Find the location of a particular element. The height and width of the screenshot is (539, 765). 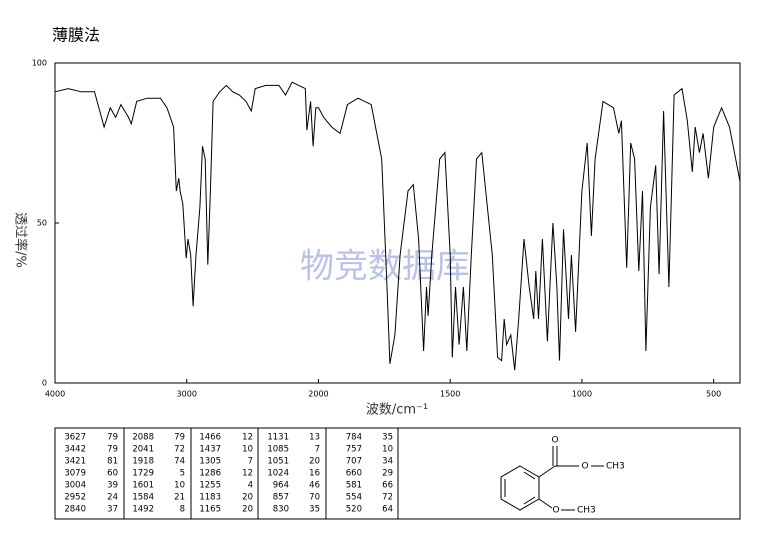

x-tick-label: 1500 is located at coordinates (450, 394).